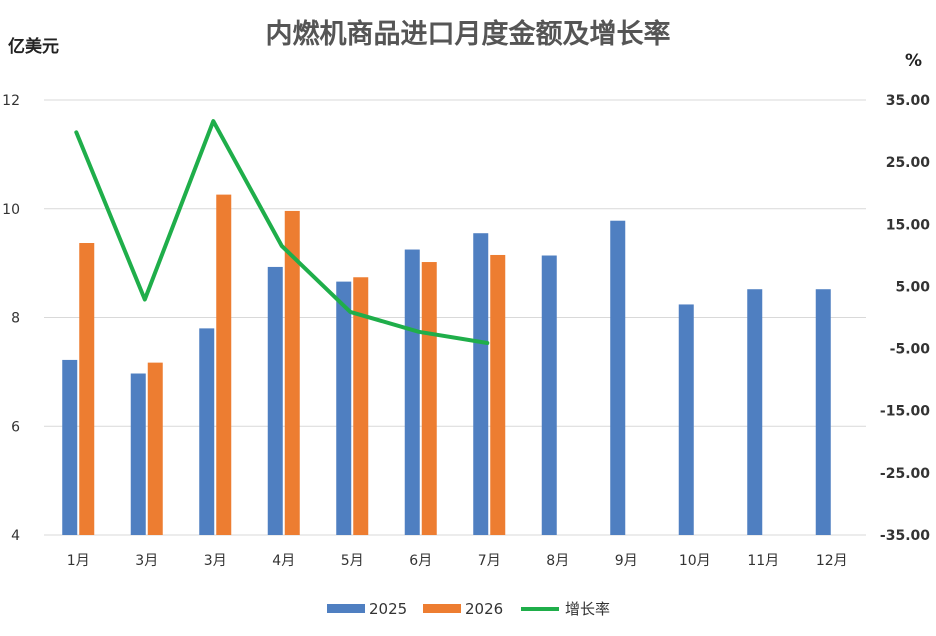 The width and height of the screenshot is (936, 636). Describe the element at coordinates (695, 561) in the screenshot. I see `x-tick-label: 10月` at that location.